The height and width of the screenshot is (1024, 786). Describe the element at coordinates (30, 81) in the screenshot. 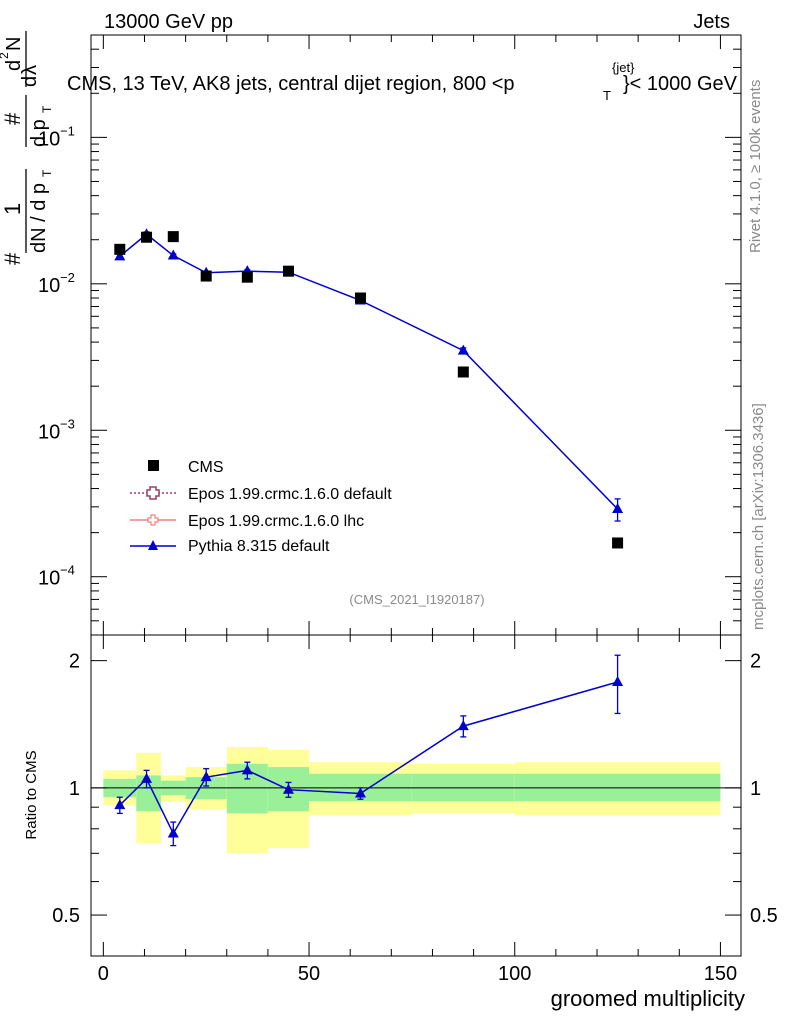

I see `y-label-d: d` at that location.